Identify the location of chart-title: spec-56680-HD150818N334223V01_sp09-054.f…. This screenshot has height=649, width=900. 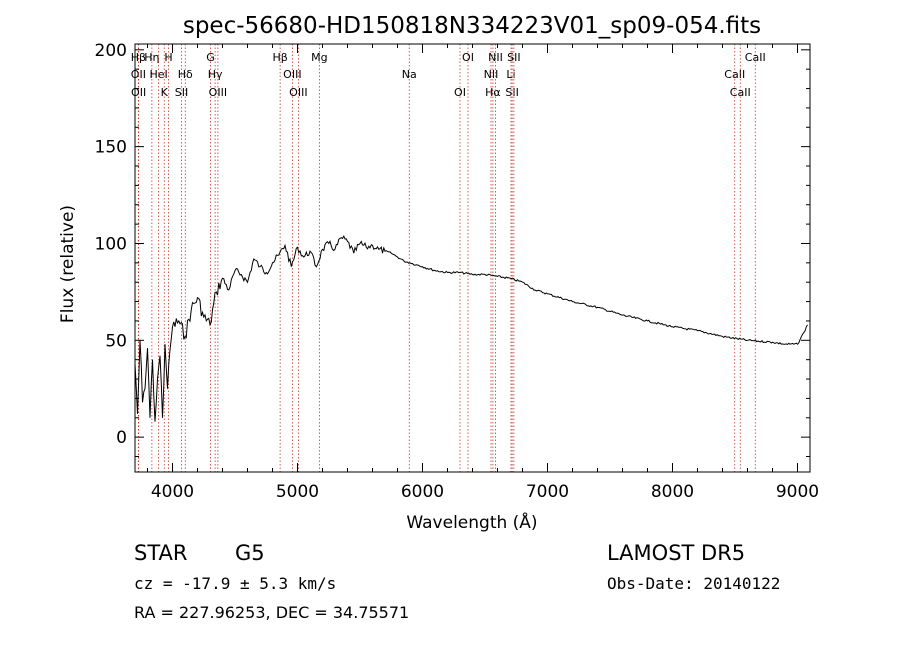
(472, 26).